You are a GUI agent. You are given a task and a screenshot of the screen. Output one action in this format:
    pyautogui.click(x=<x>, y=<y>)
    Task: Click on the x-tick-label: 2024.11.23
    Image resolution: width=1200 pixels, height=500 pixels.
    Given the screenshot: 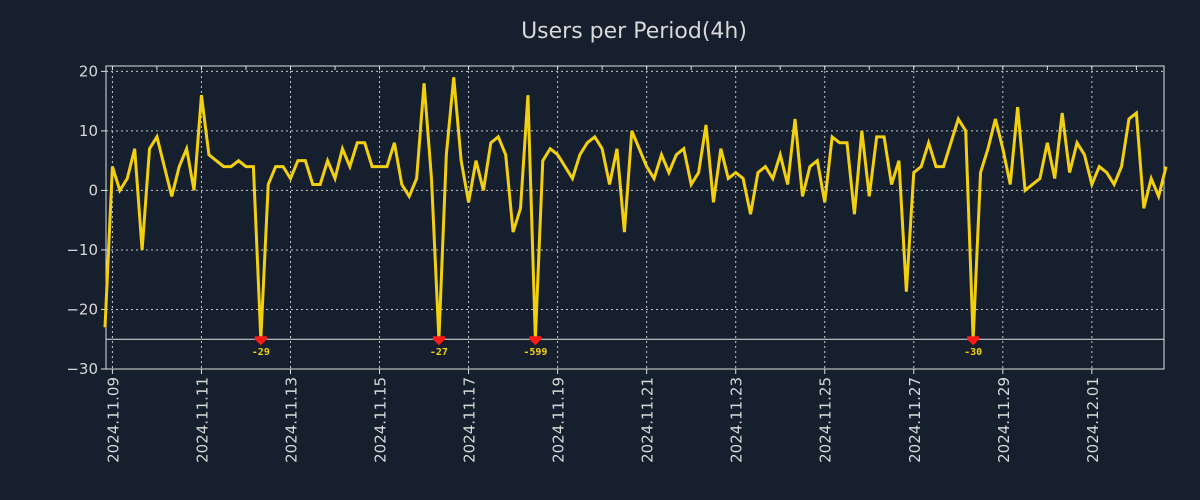 What is the action you would take?
    pyautogui.click(x=737, y=420)
    